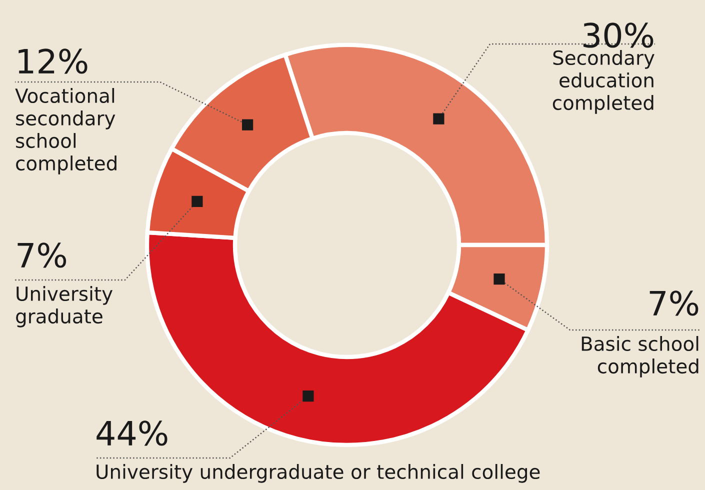 This screenshot has height=490, width=705. Describe the element at coordinates (65, 131) in the screenshot. I see `slice-label: Vocational secondary school completed` at that location.